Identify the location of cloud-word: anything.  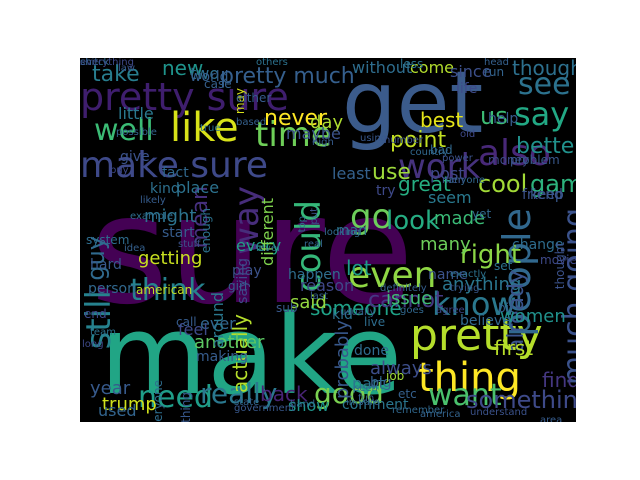
(482, 284).